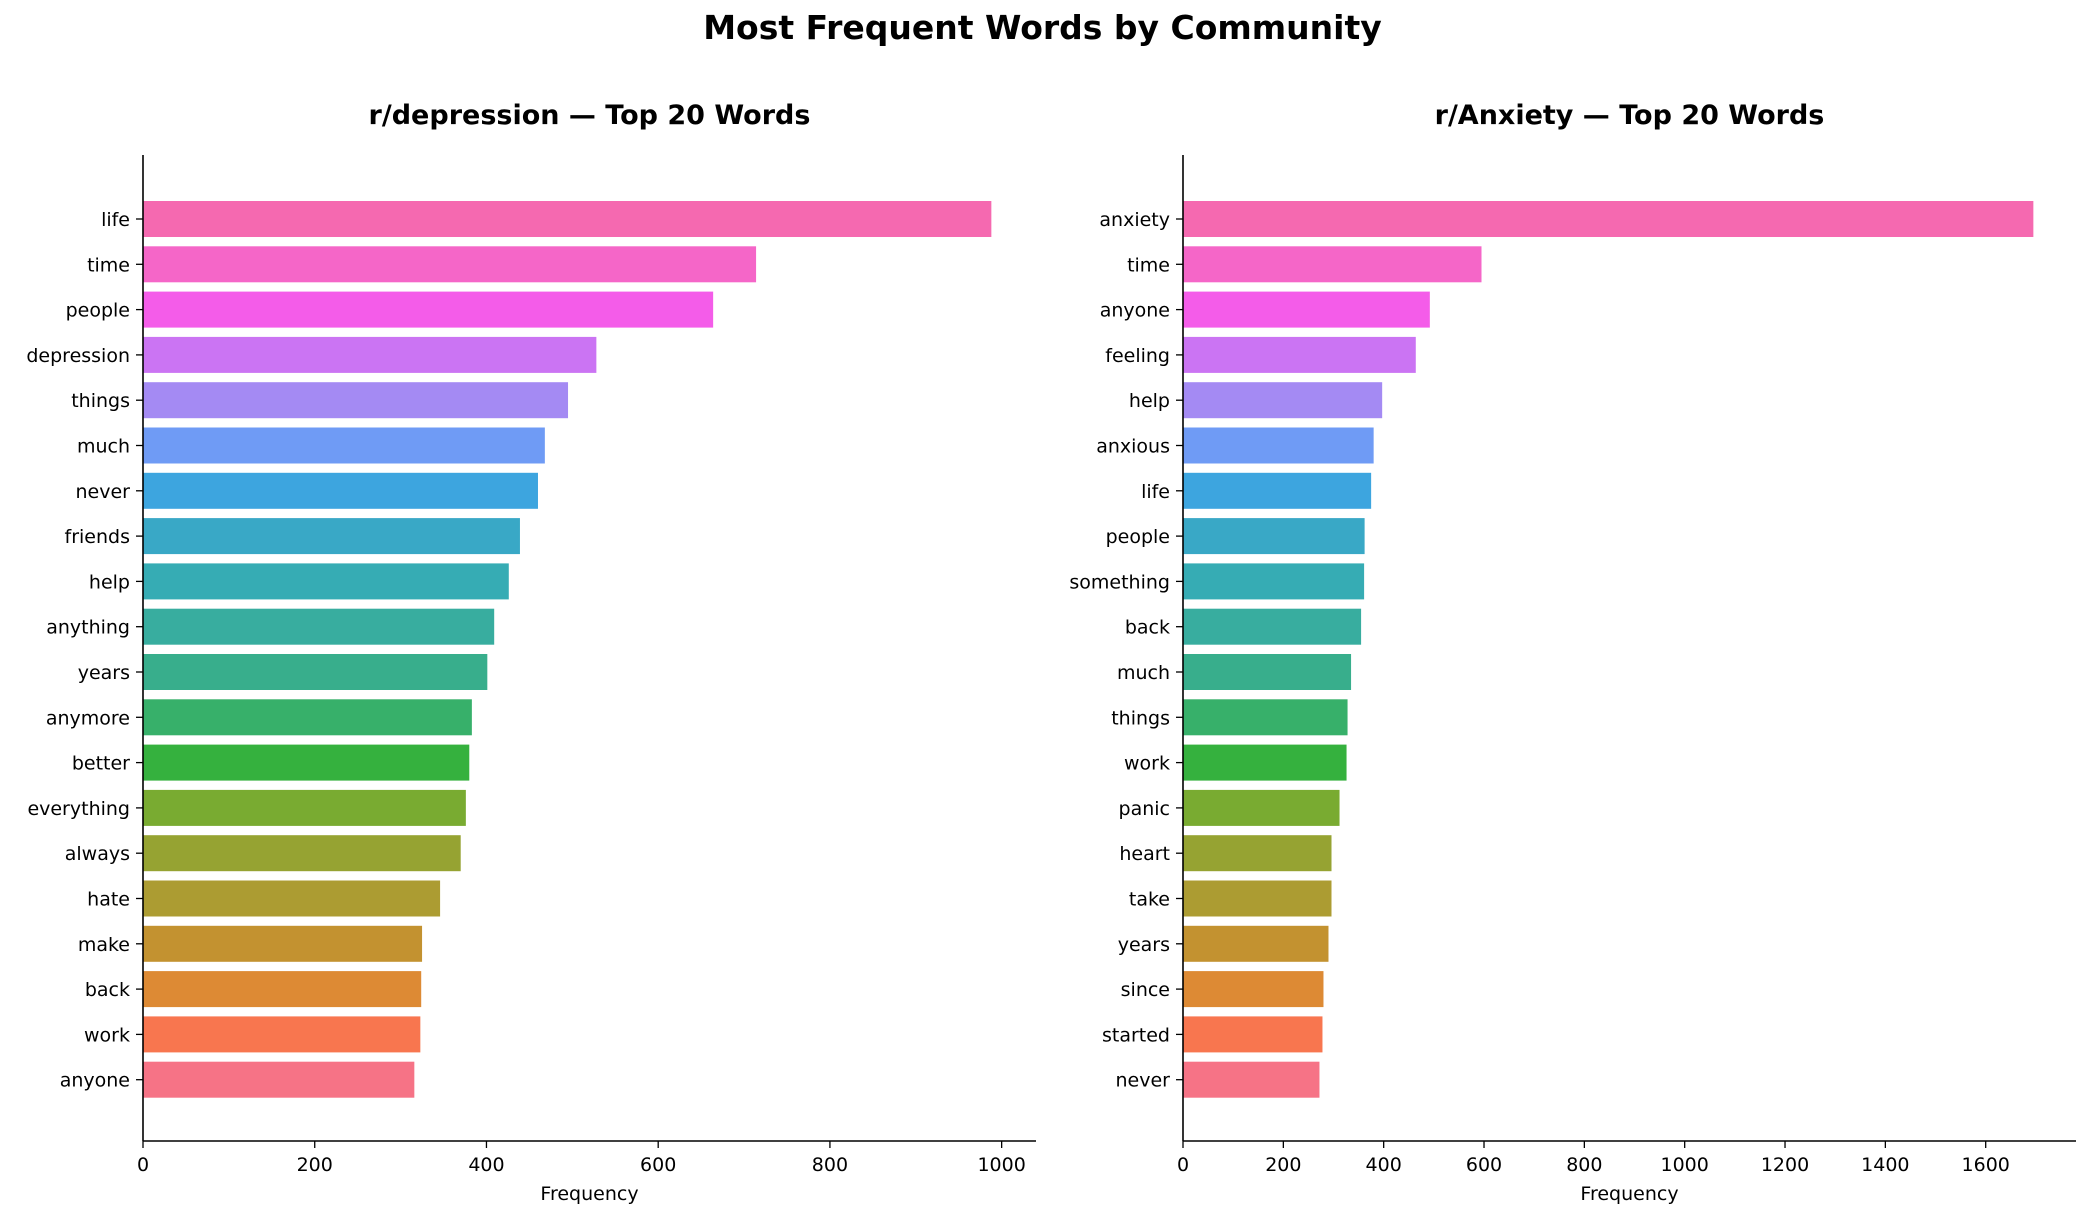 The image size is (2085, 1217). What do you see at coordinates (370, 354) in the screenshot?
I see `bar-depression` at bounding box center [370, 354].